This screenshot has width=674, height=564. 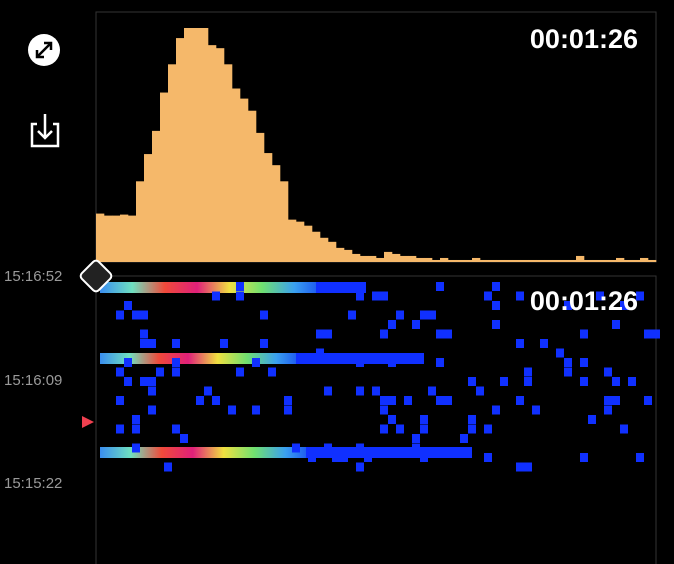 I want to click on expand-button, so click(x=44, y=50).